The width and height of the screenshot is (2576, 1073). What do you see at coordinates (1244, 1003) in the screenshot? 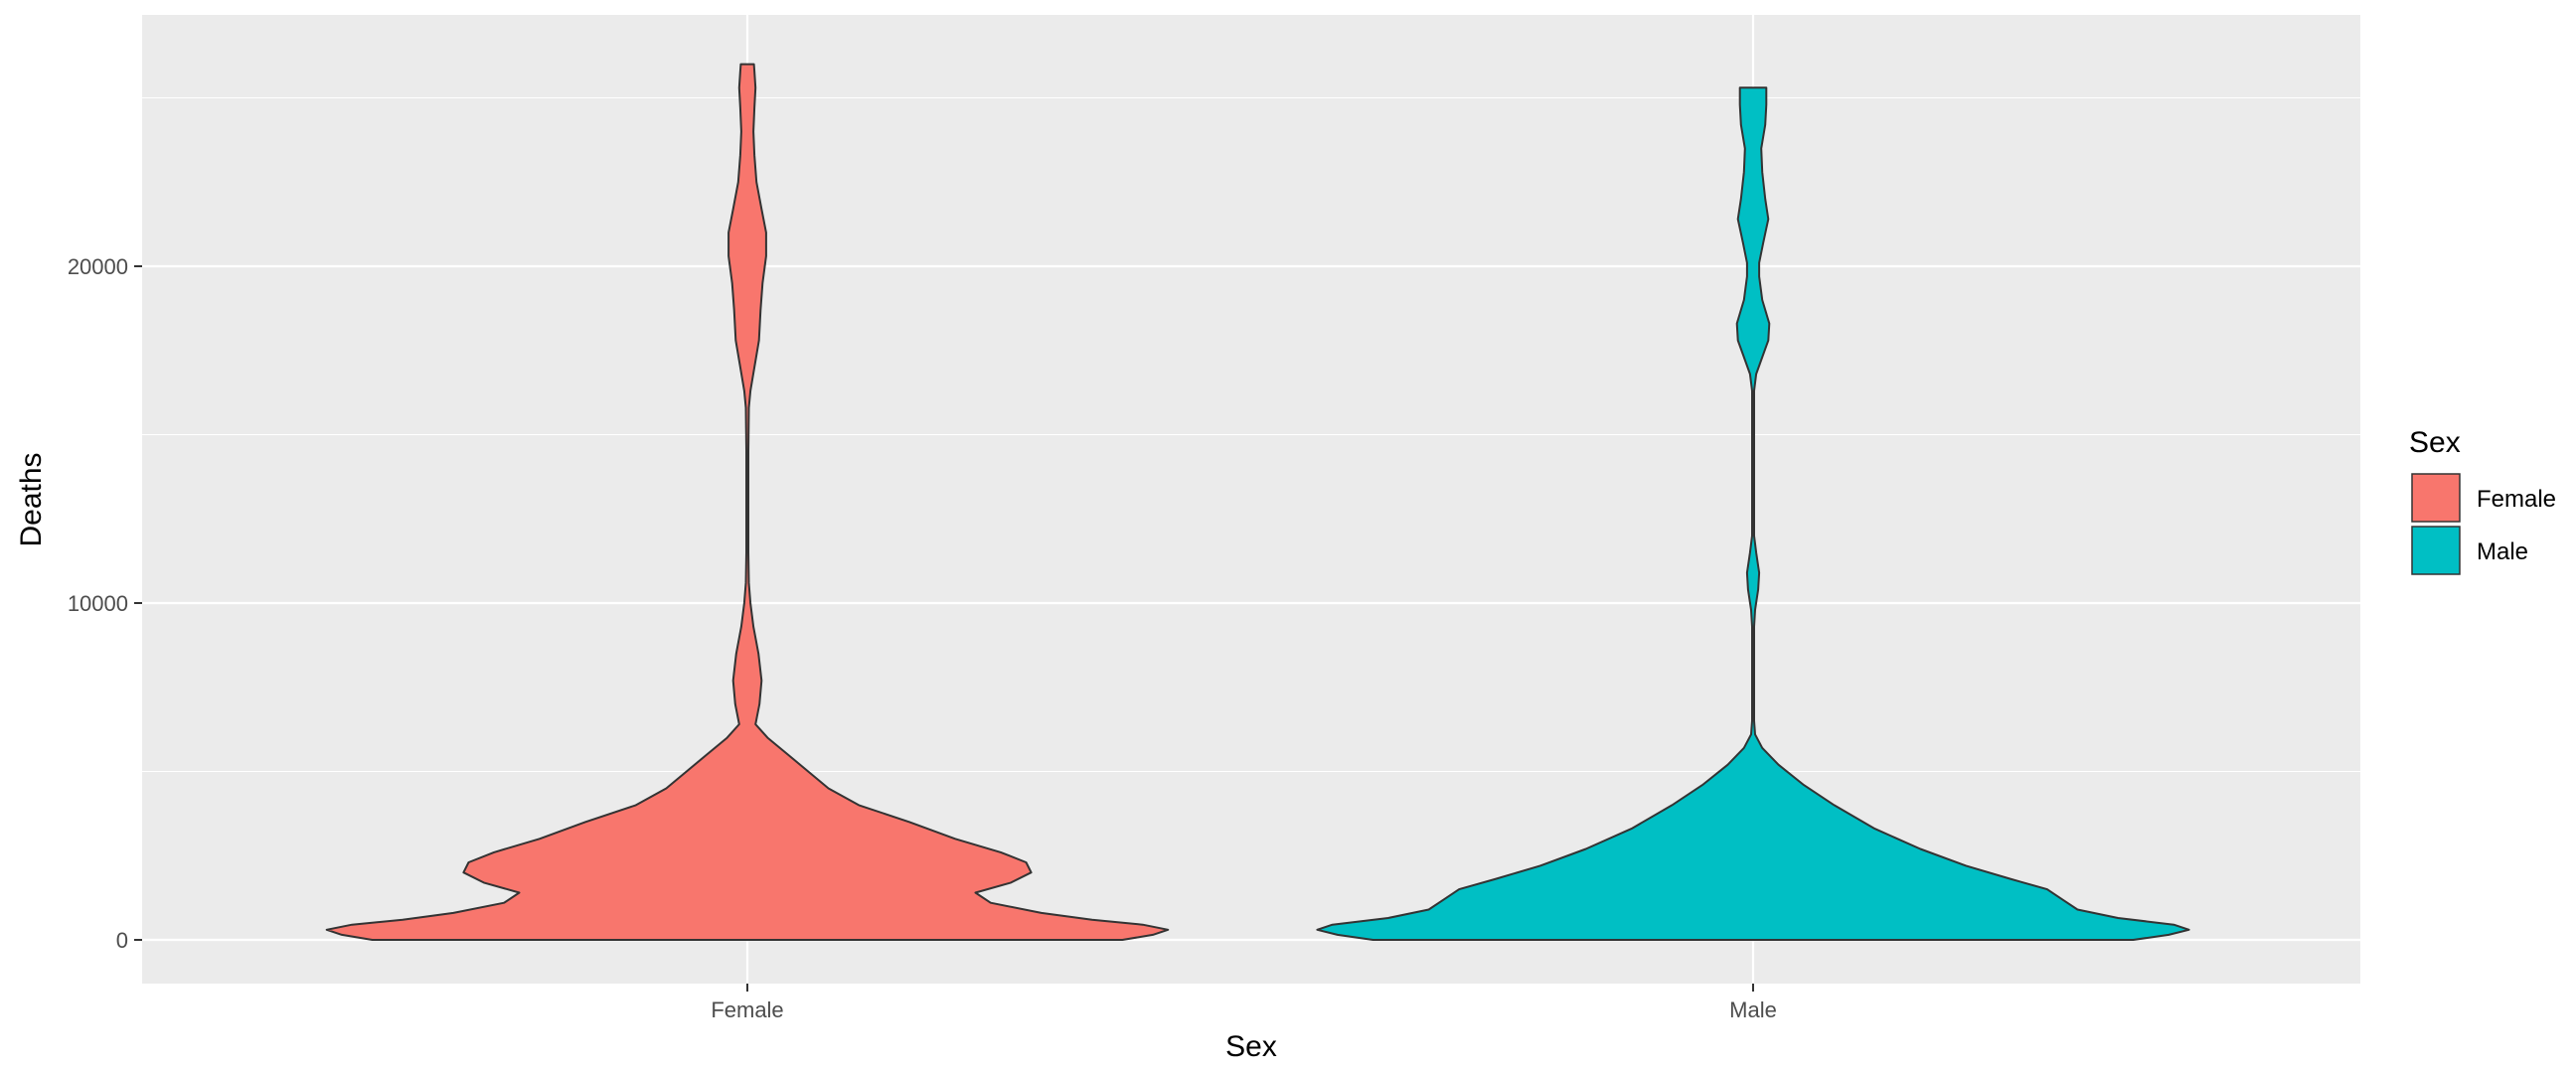
I see `x-axis: Female Male` at bounding box center [1244, 1003].